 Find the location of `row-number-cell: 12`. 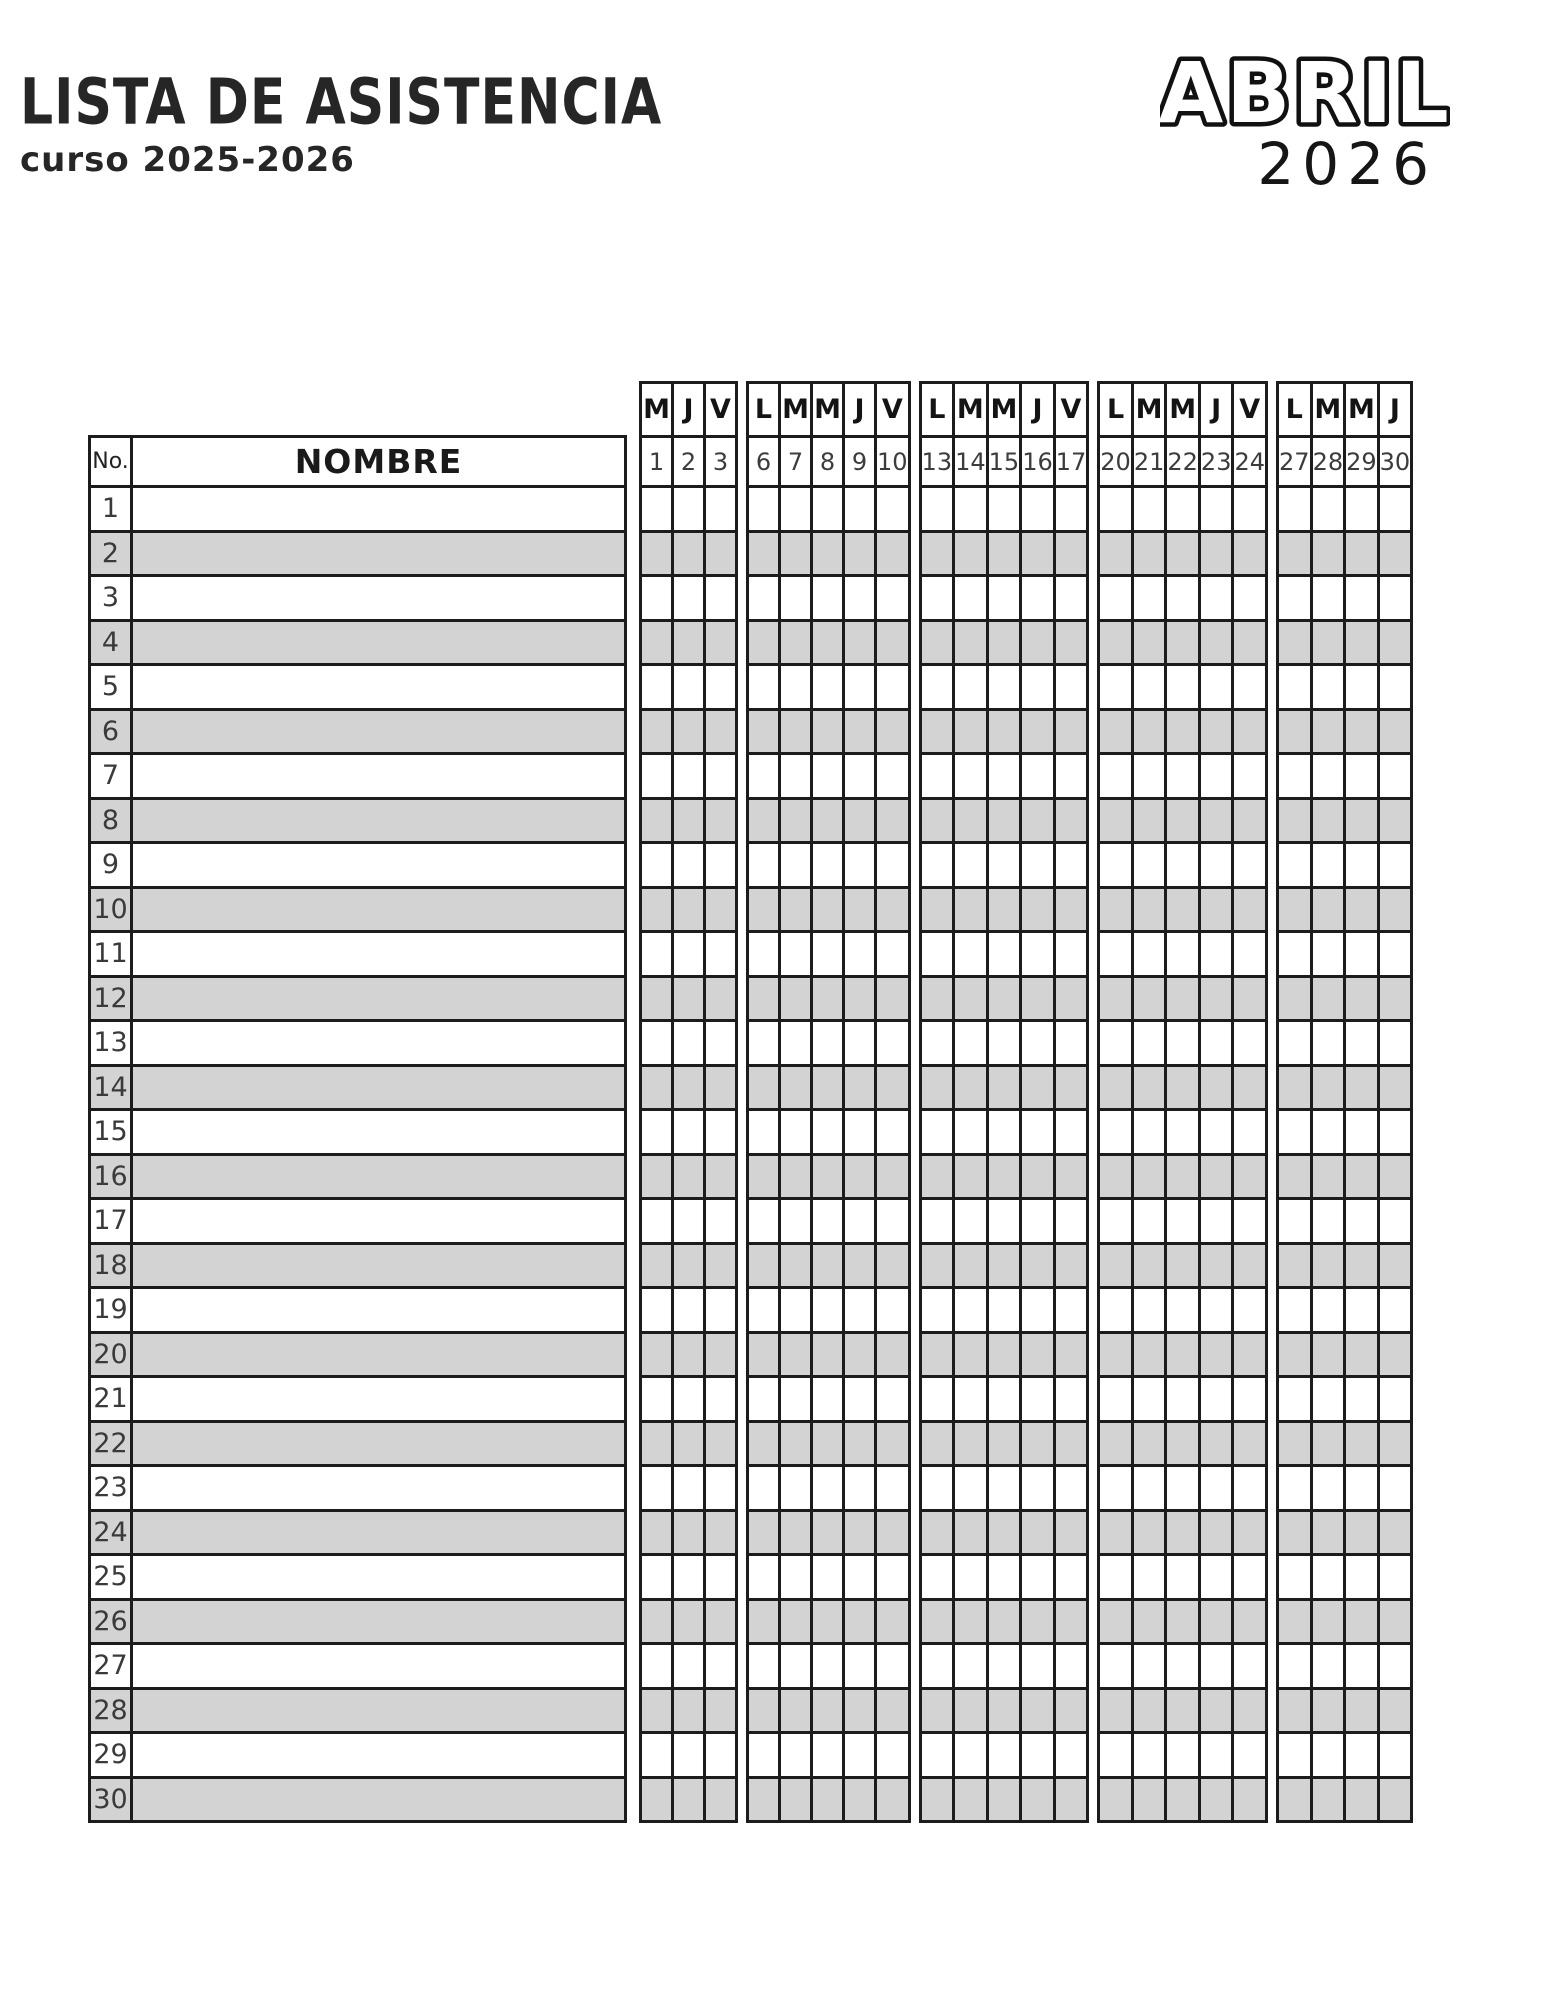

row-number-cell: 12 is located at coordinates (110, 998).